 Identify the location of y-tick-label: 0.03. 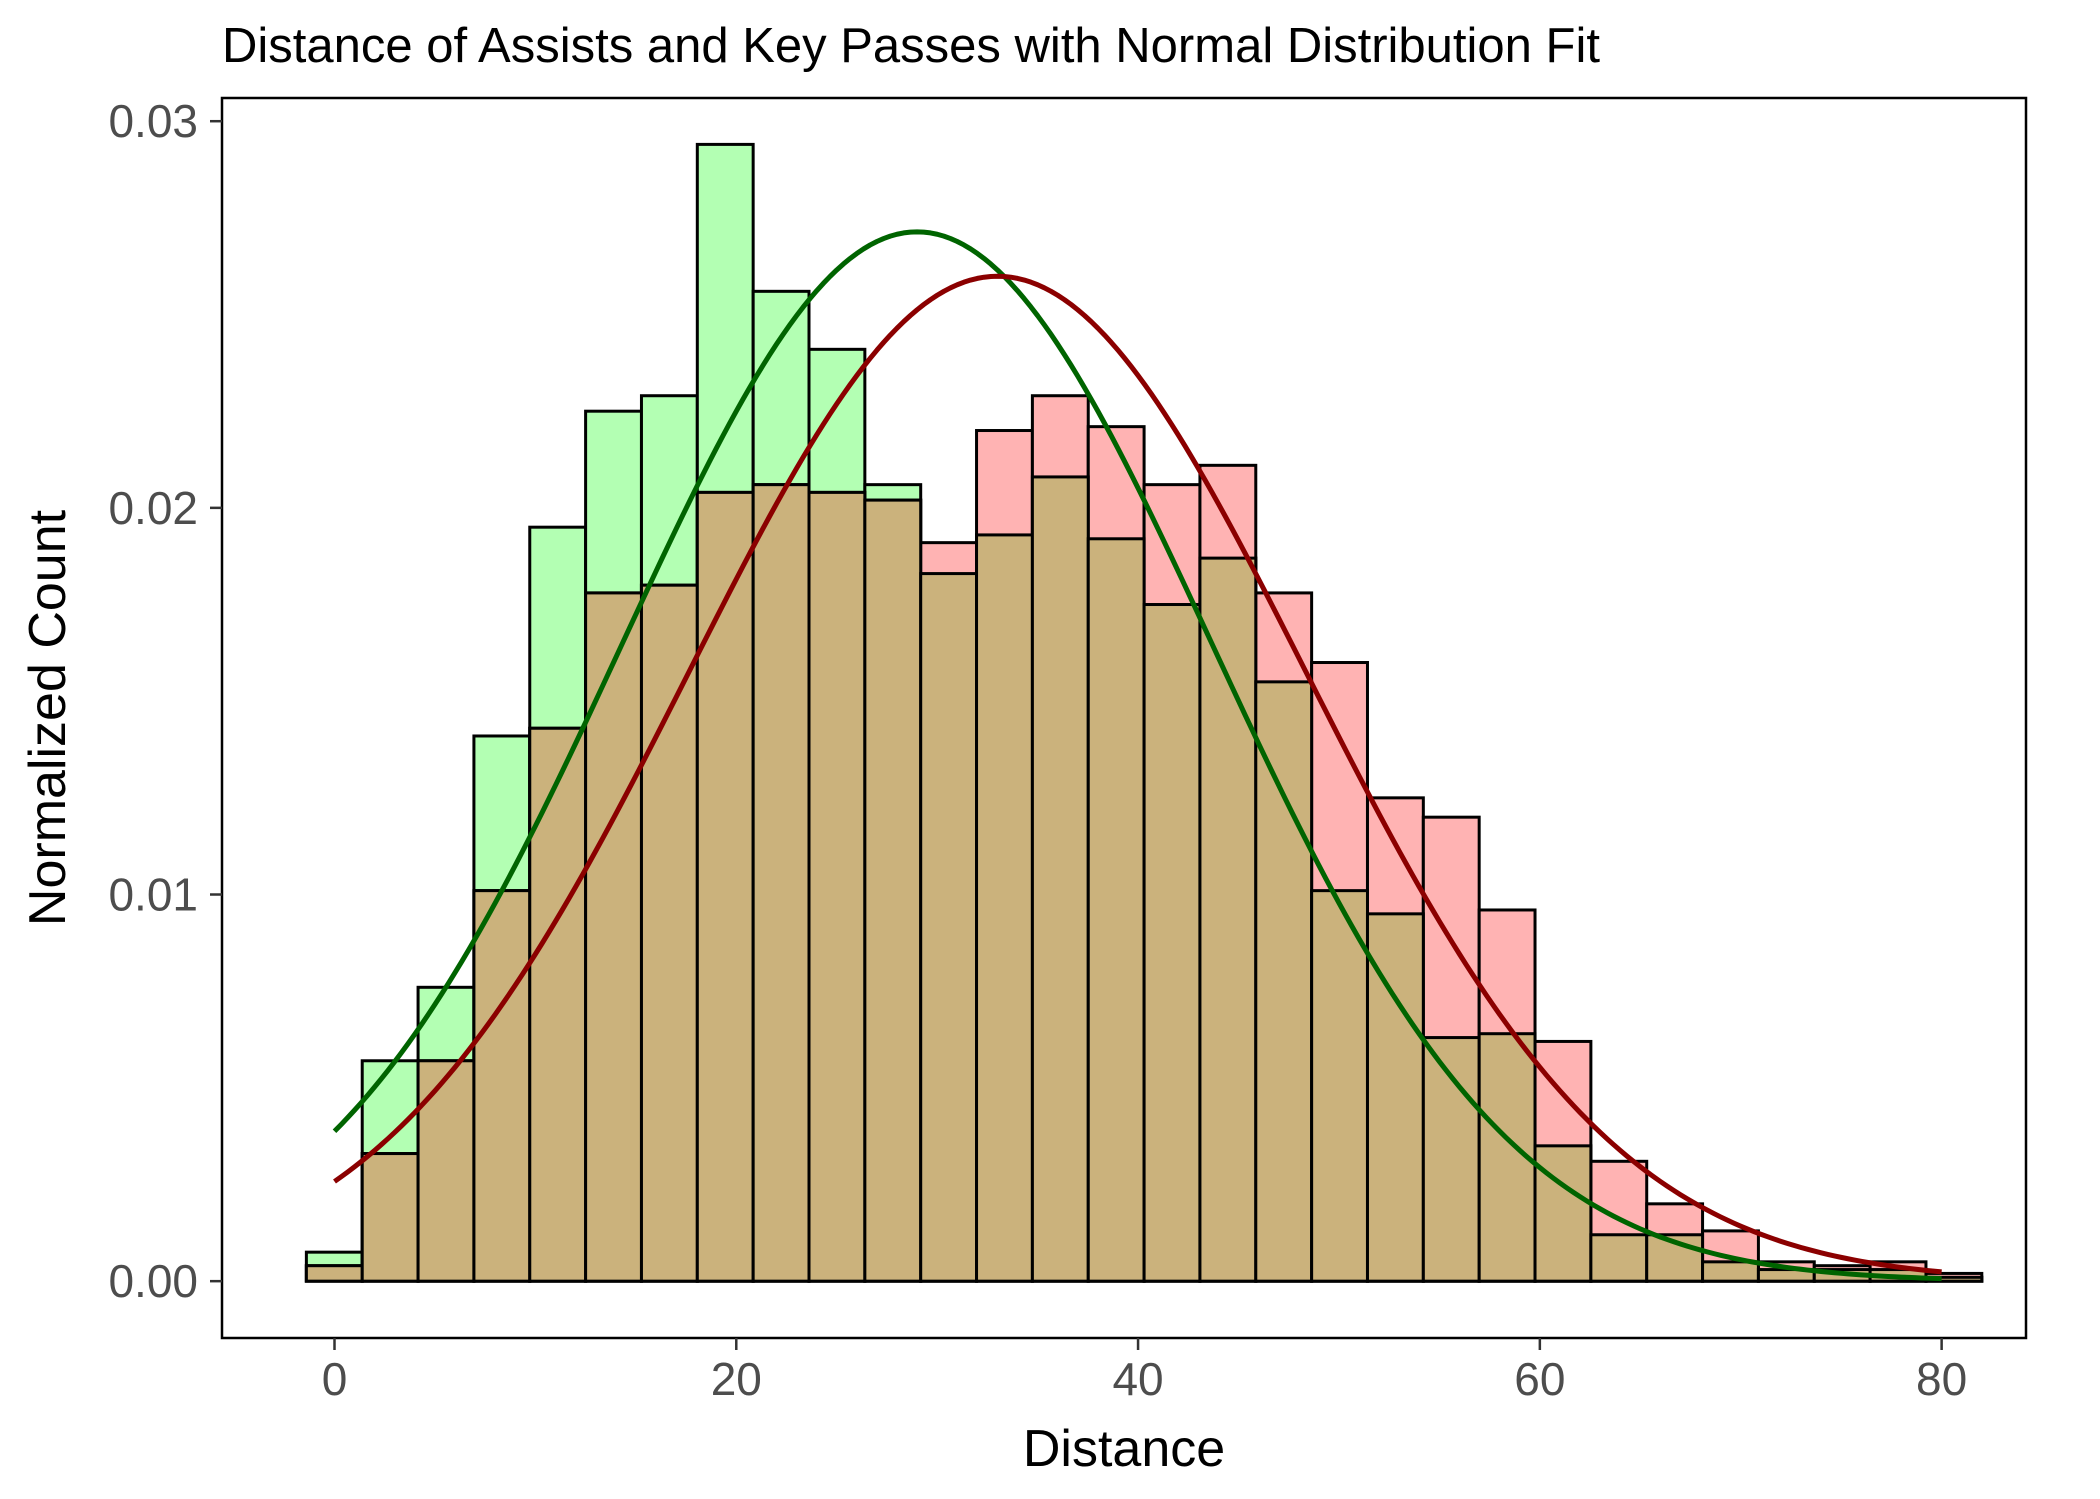
(153, 121).